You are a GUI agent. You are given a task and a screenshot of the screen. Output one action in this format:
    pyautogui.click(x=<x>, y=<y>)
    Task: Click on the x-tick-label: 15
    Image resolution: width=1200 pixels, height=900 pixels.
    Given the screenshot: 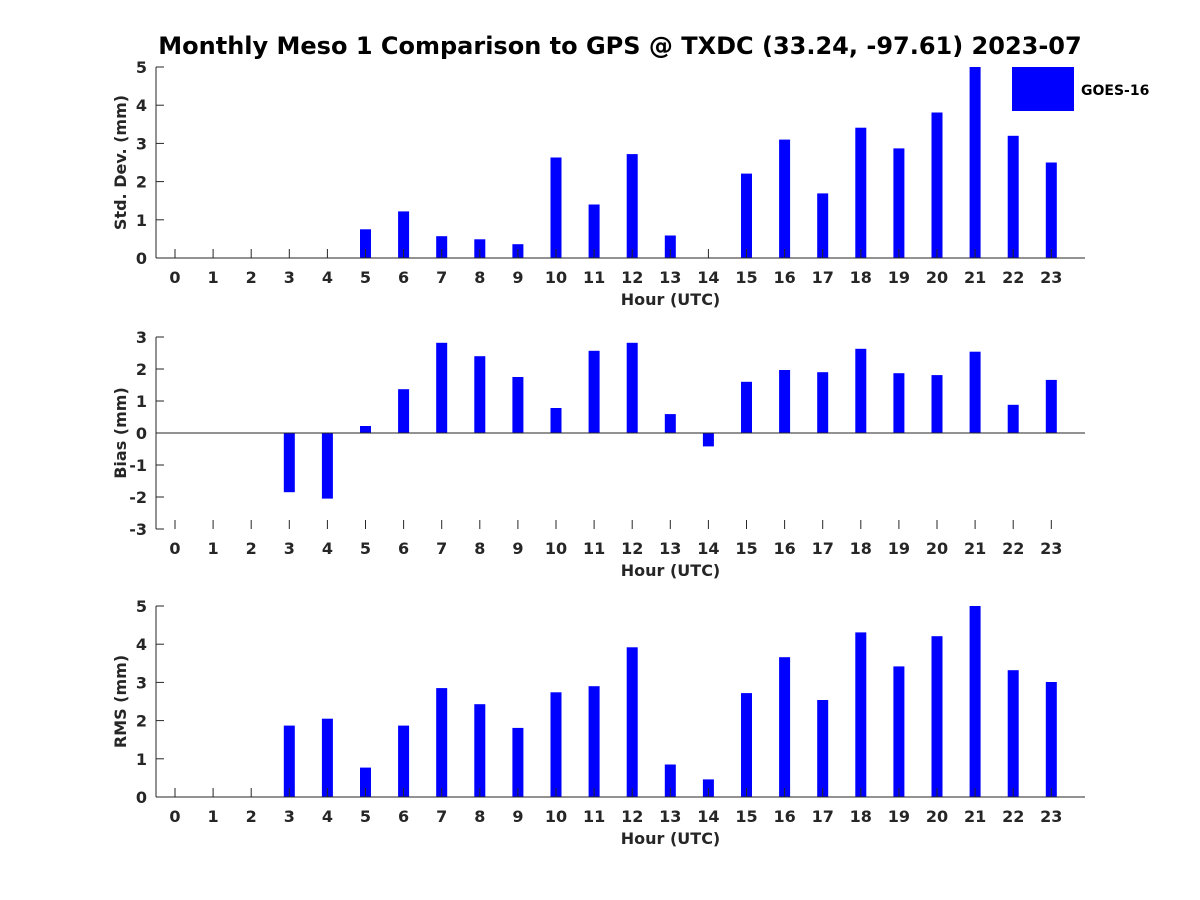 What is the action you would take?
    pyautogui.click(x=746, y=816)
    